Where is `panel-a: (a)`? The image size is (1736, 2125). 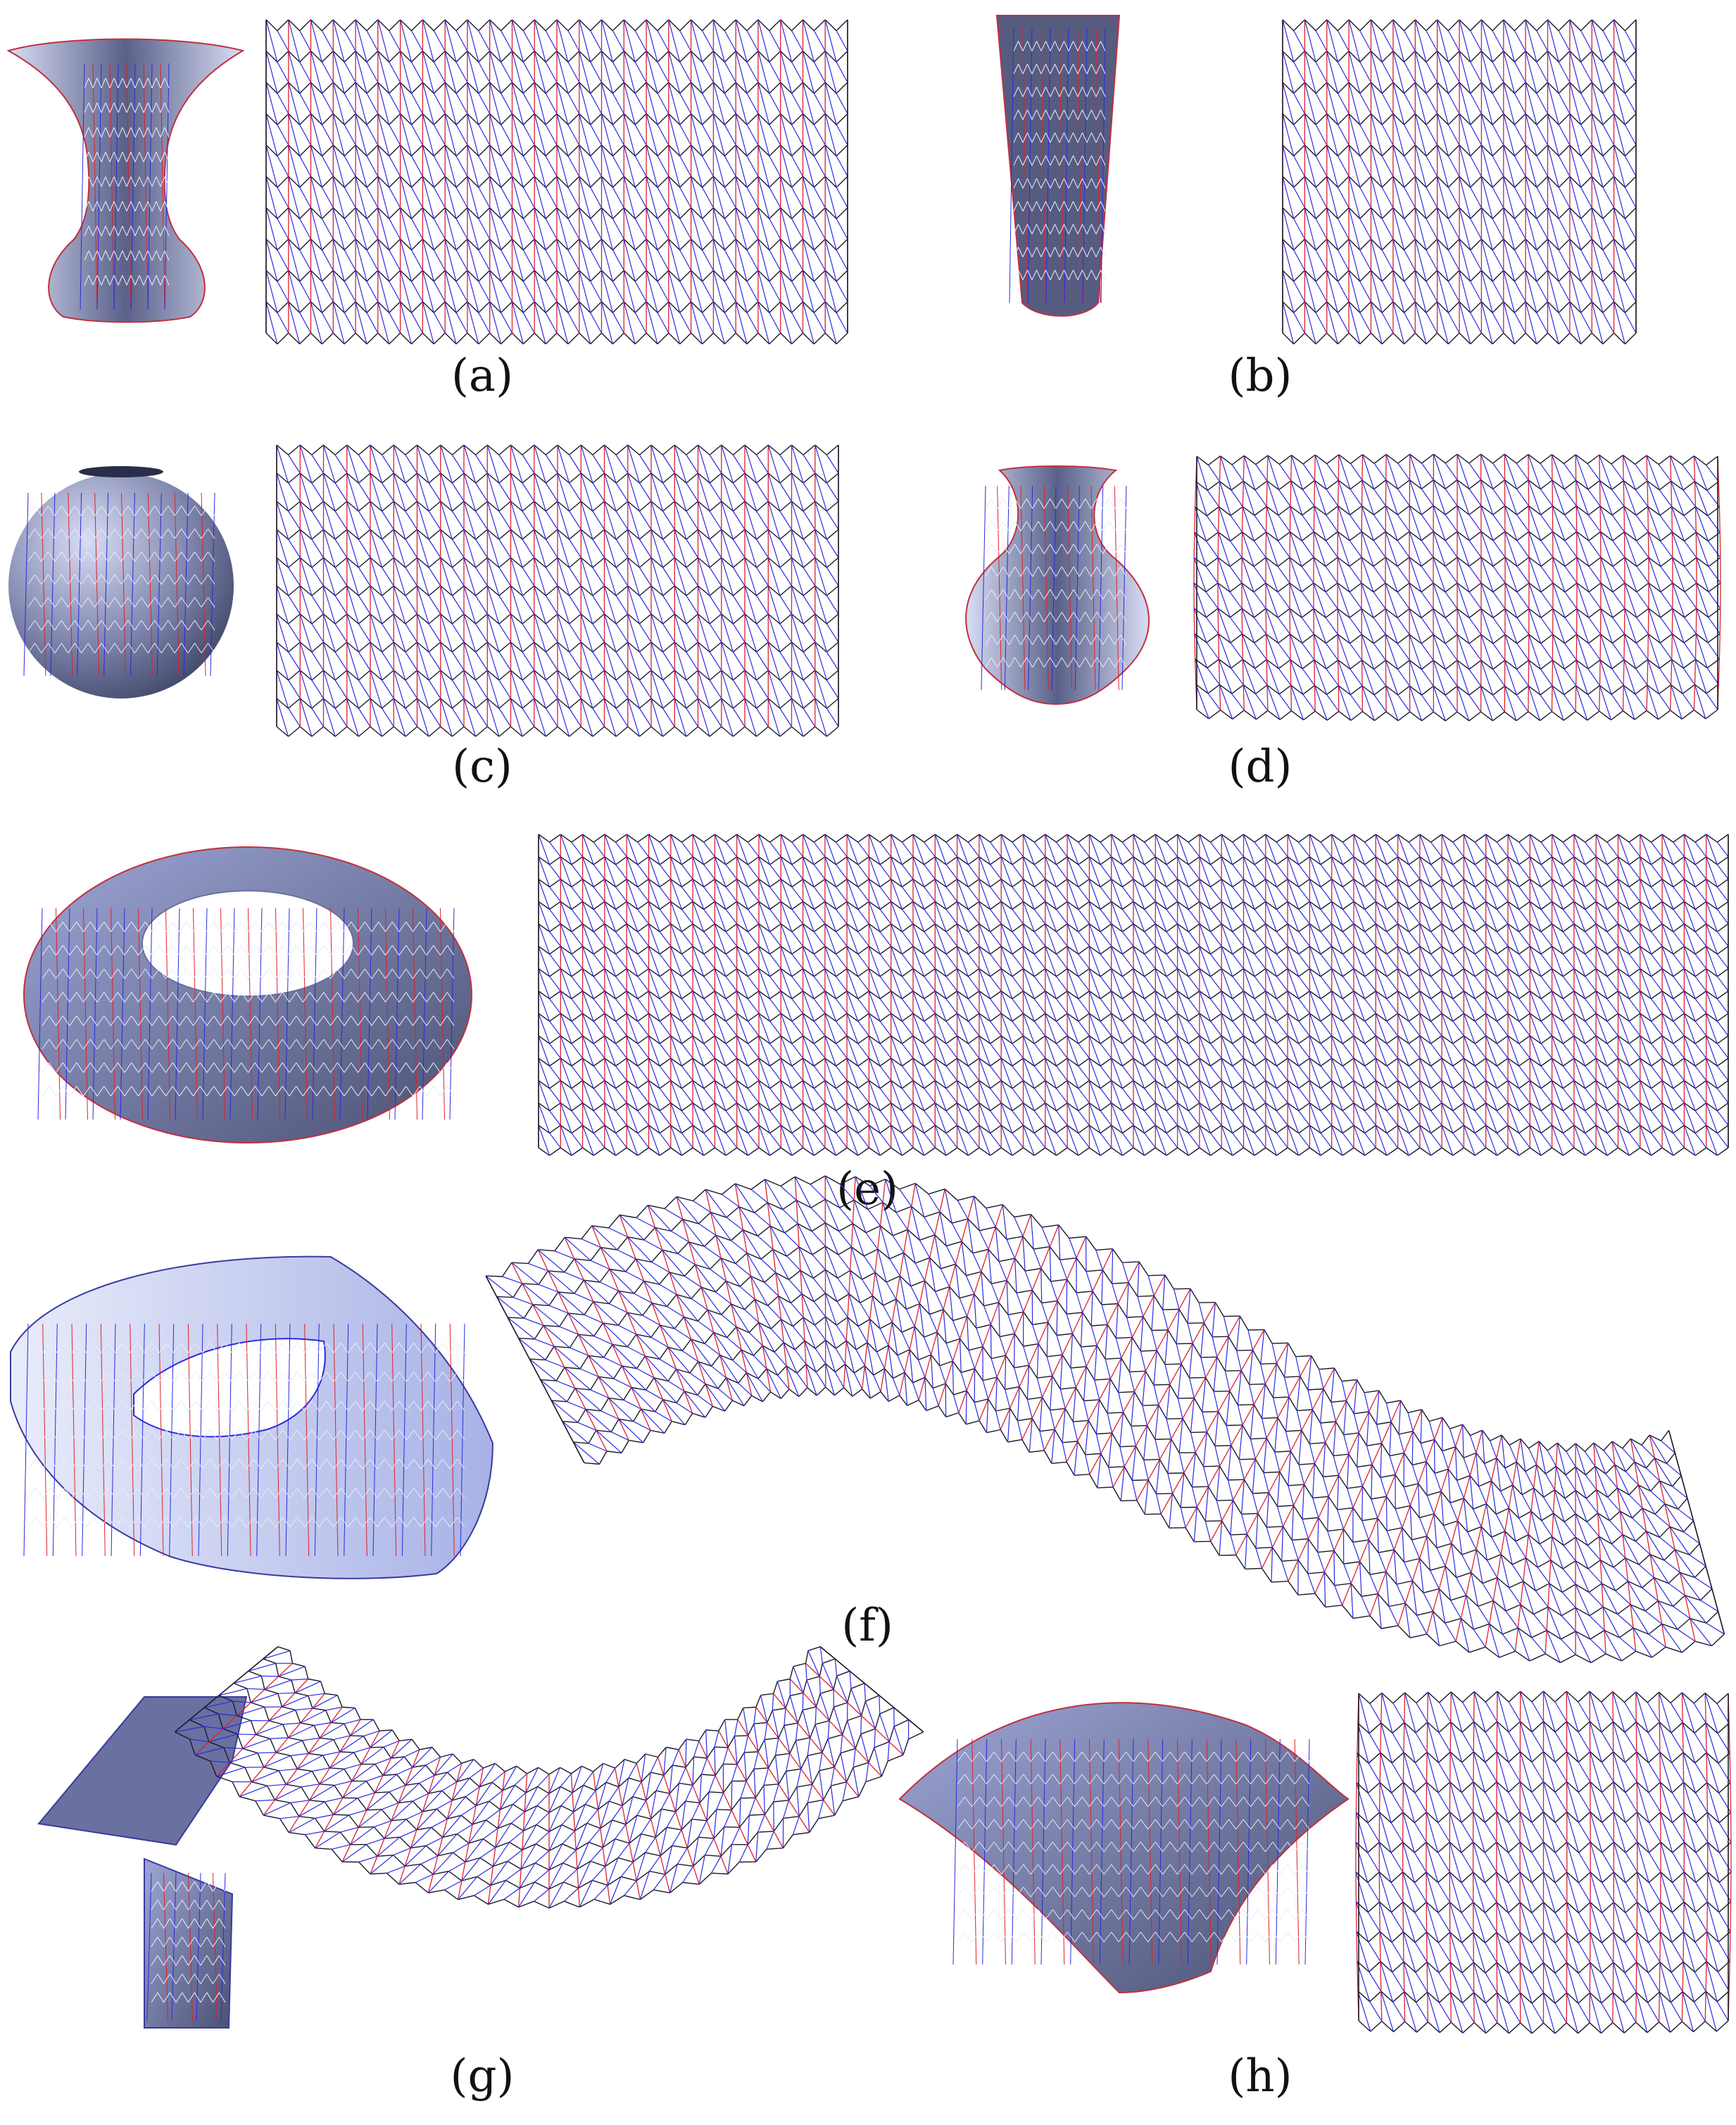 panel-a: (a) is located at coordinates (427, 211).